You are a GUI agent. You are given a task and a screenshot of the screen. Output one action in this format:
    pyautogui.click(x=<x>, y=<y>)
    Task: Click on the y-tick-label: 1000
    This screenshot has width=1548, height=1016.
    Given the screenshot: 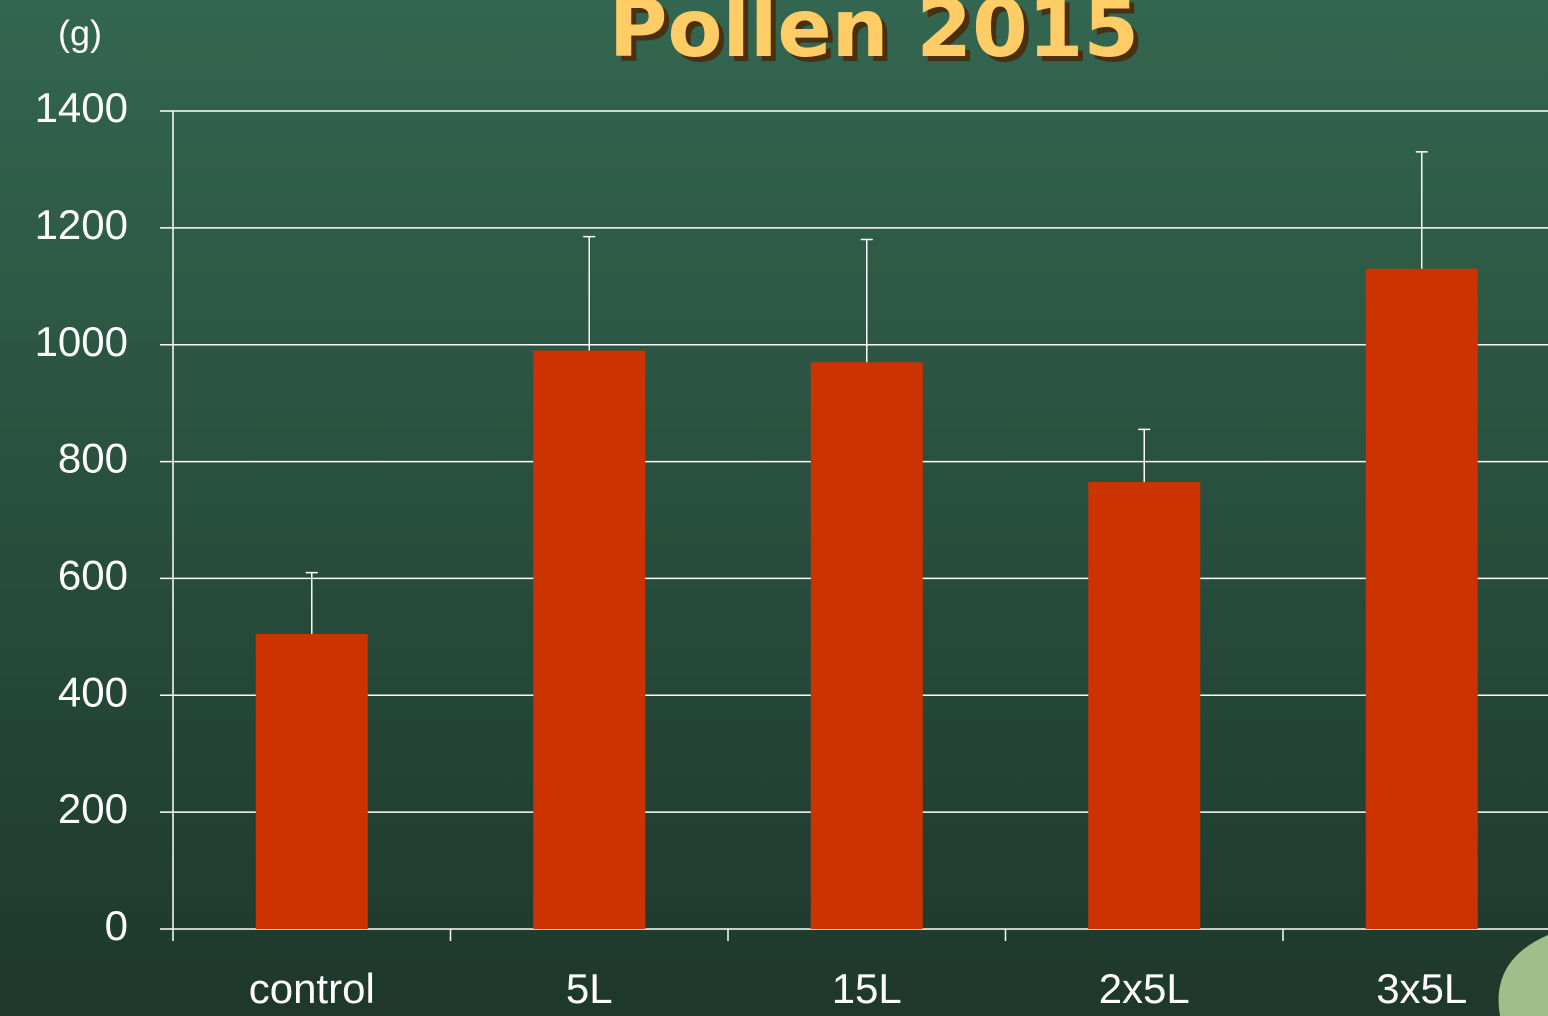 What is the action you would take?
    pyautogui.click(x=81, y=341)
    